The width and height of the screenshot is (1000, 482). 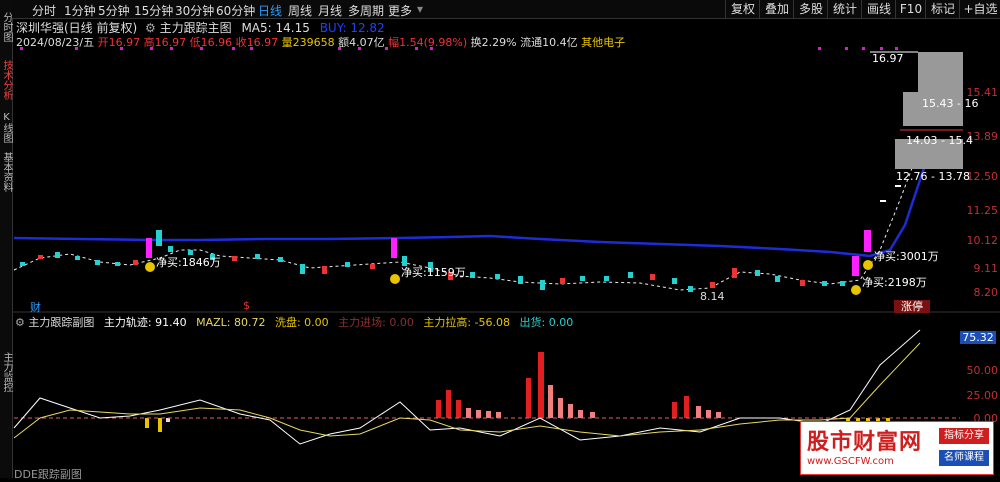 What do you see at coordinates (865, 442) in the screenshot?
I see `watermark-name: 股市财富网` at bounding box center [865, 442].